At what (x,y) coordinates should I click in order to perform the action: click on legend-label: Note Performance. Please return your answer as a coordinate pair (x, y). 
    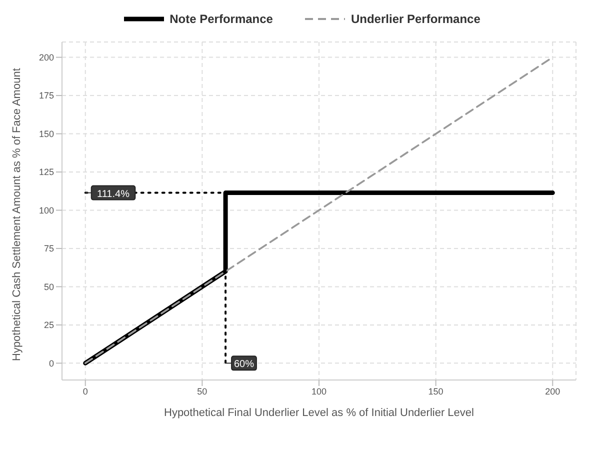
    Looking at the image, I should click on (221, 19).